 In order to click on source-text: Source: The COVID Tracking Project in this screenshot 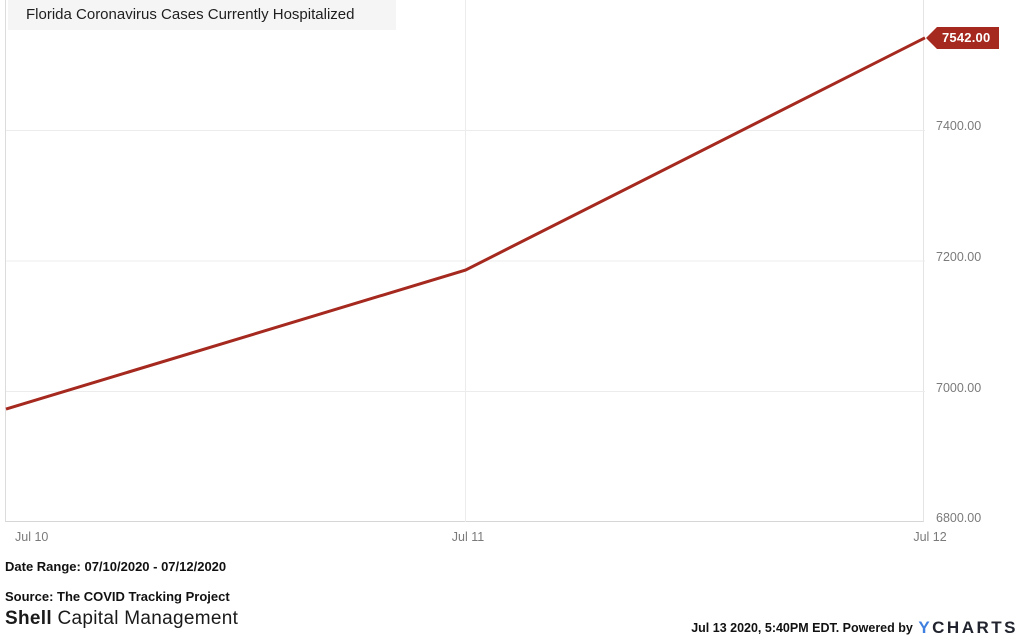, I will do `click(117, 596)`.